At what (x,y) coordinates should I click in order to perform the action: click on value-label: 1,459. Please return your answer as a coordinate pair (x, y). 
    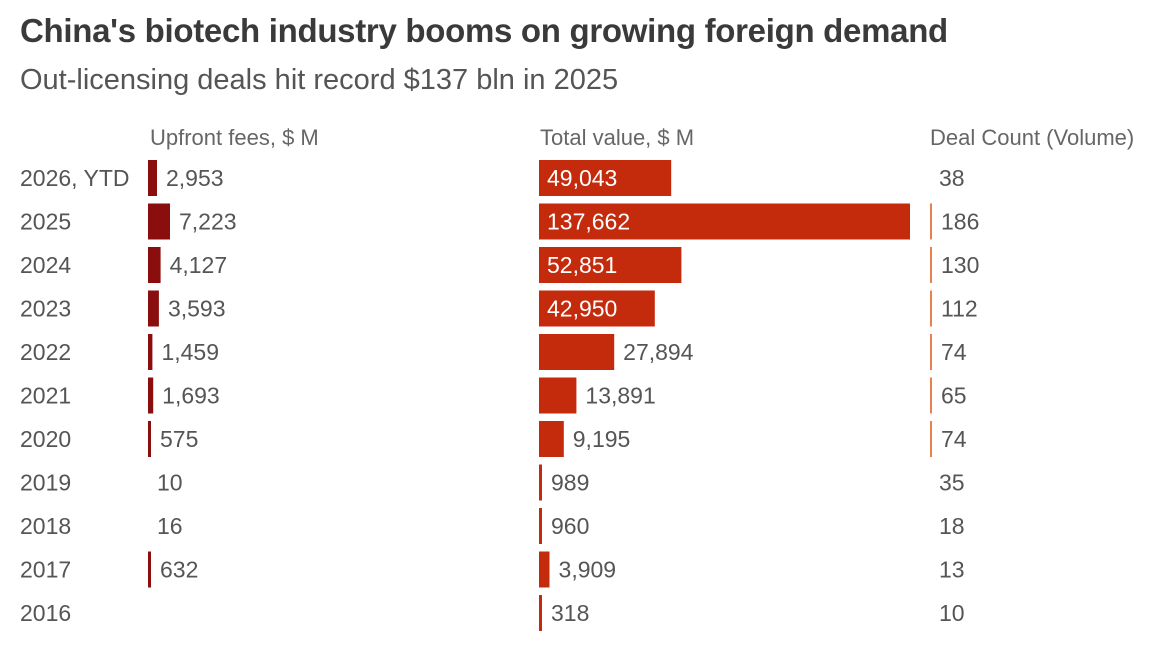
    Looking at the image, I should click on (190, 352).